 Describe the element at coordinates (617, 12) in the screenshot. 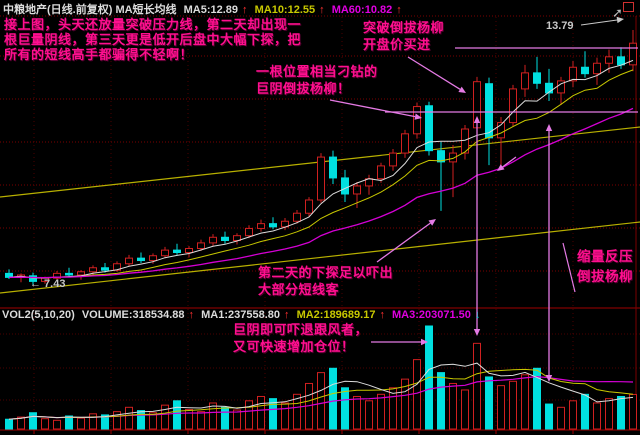

I see `cursor-icon: ➚` at that location.